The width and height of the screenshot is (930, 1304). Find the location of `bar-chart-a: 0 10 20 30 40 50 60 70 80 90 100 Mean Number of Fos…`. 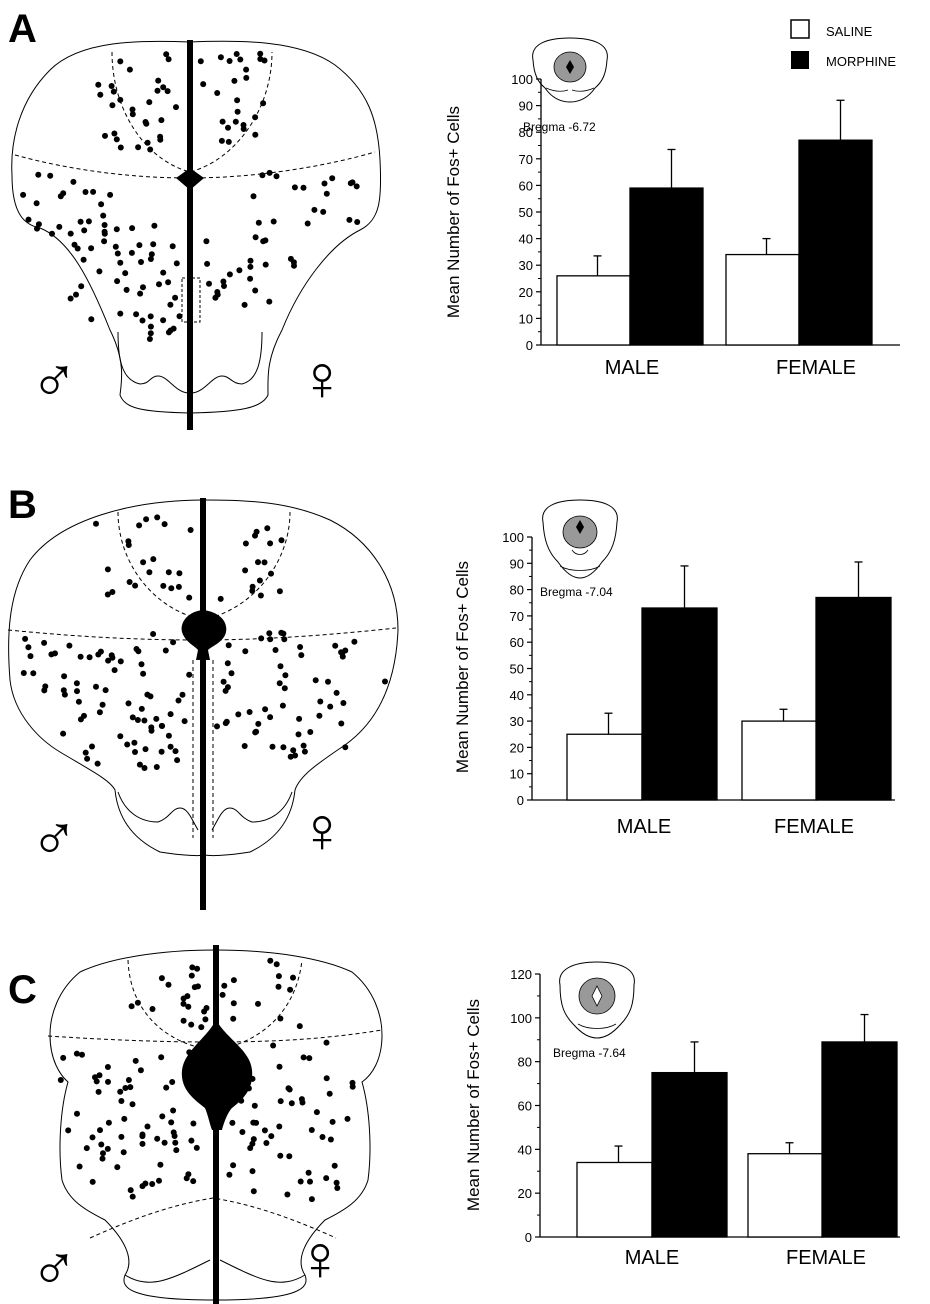

bar-chart-a: 0 10 20 30 40 50 60 70 80 90 100 Mean Number of Fos… is located at coordinates (672, 225).